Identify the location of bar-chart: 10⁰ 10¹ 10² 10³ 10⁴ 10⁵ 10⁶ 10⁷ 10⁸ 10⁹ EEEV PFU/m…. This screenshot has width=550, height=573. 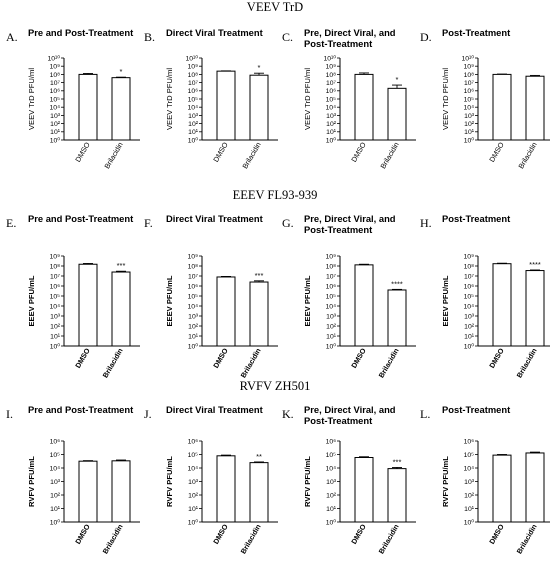
(221, 316).